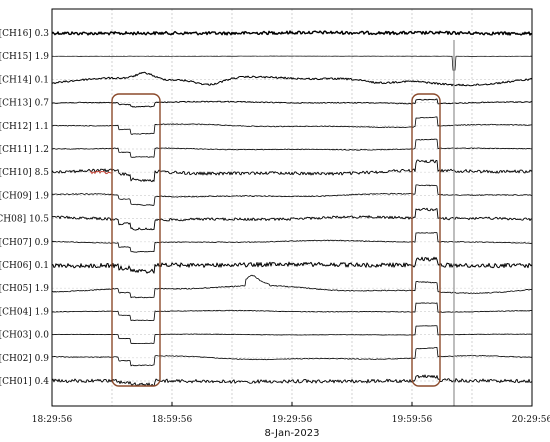 This screenshot has height=442, width=550. What do you see at coordinates (52, 420) in the screenshot?
I see `x-tick-label: 18:29:56` at bounding box center [52, 420].